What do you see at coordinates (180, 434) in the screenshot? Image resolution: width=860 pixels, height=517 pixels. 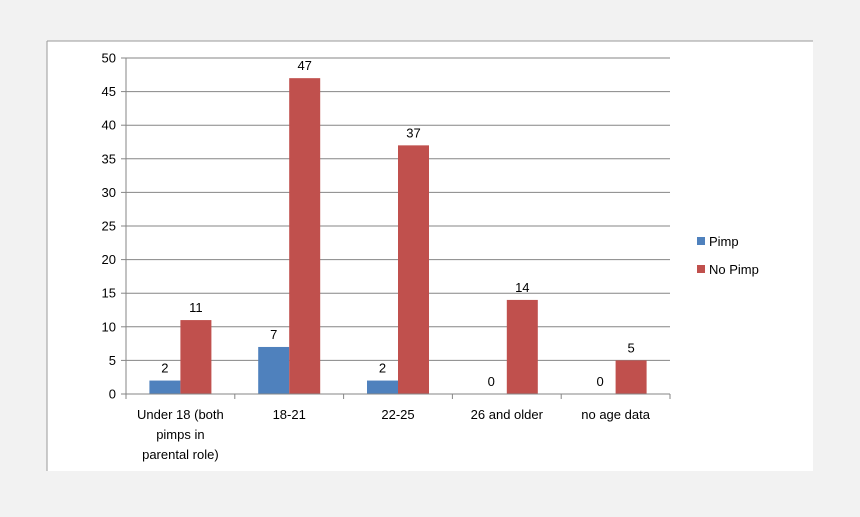 I see `x-tick-label: Under 18 (both pimps in parental role)` at bounding box center [180, 434].